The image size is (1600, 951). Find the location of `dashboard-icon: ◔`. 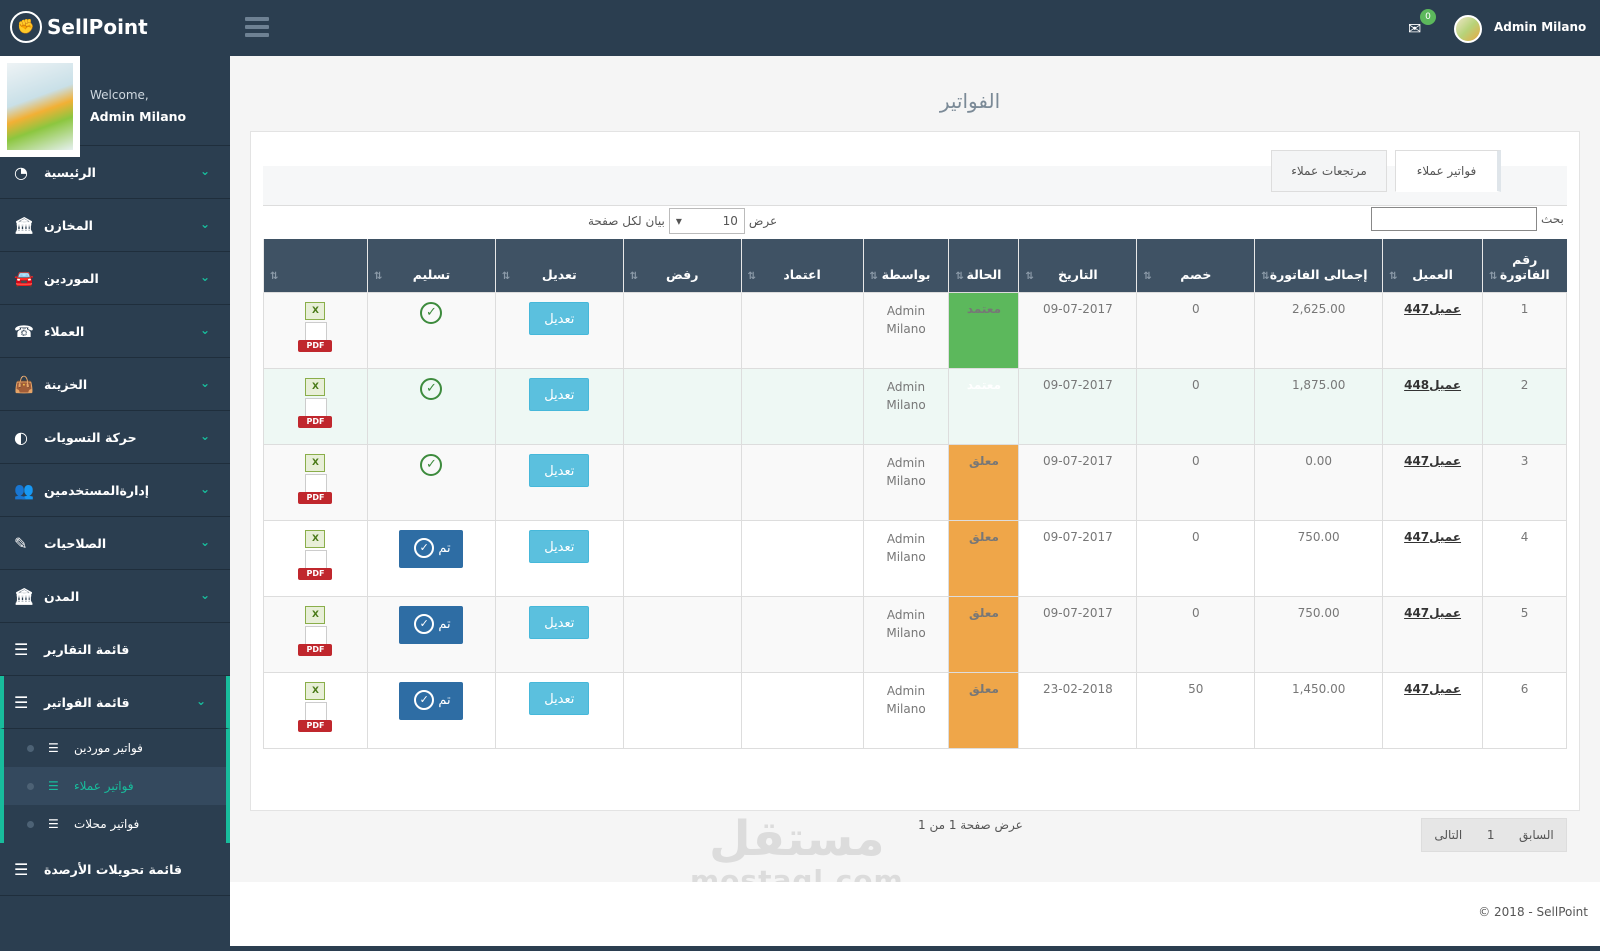

dashboard-icon: ◔ is located at coordinates (21, 172).